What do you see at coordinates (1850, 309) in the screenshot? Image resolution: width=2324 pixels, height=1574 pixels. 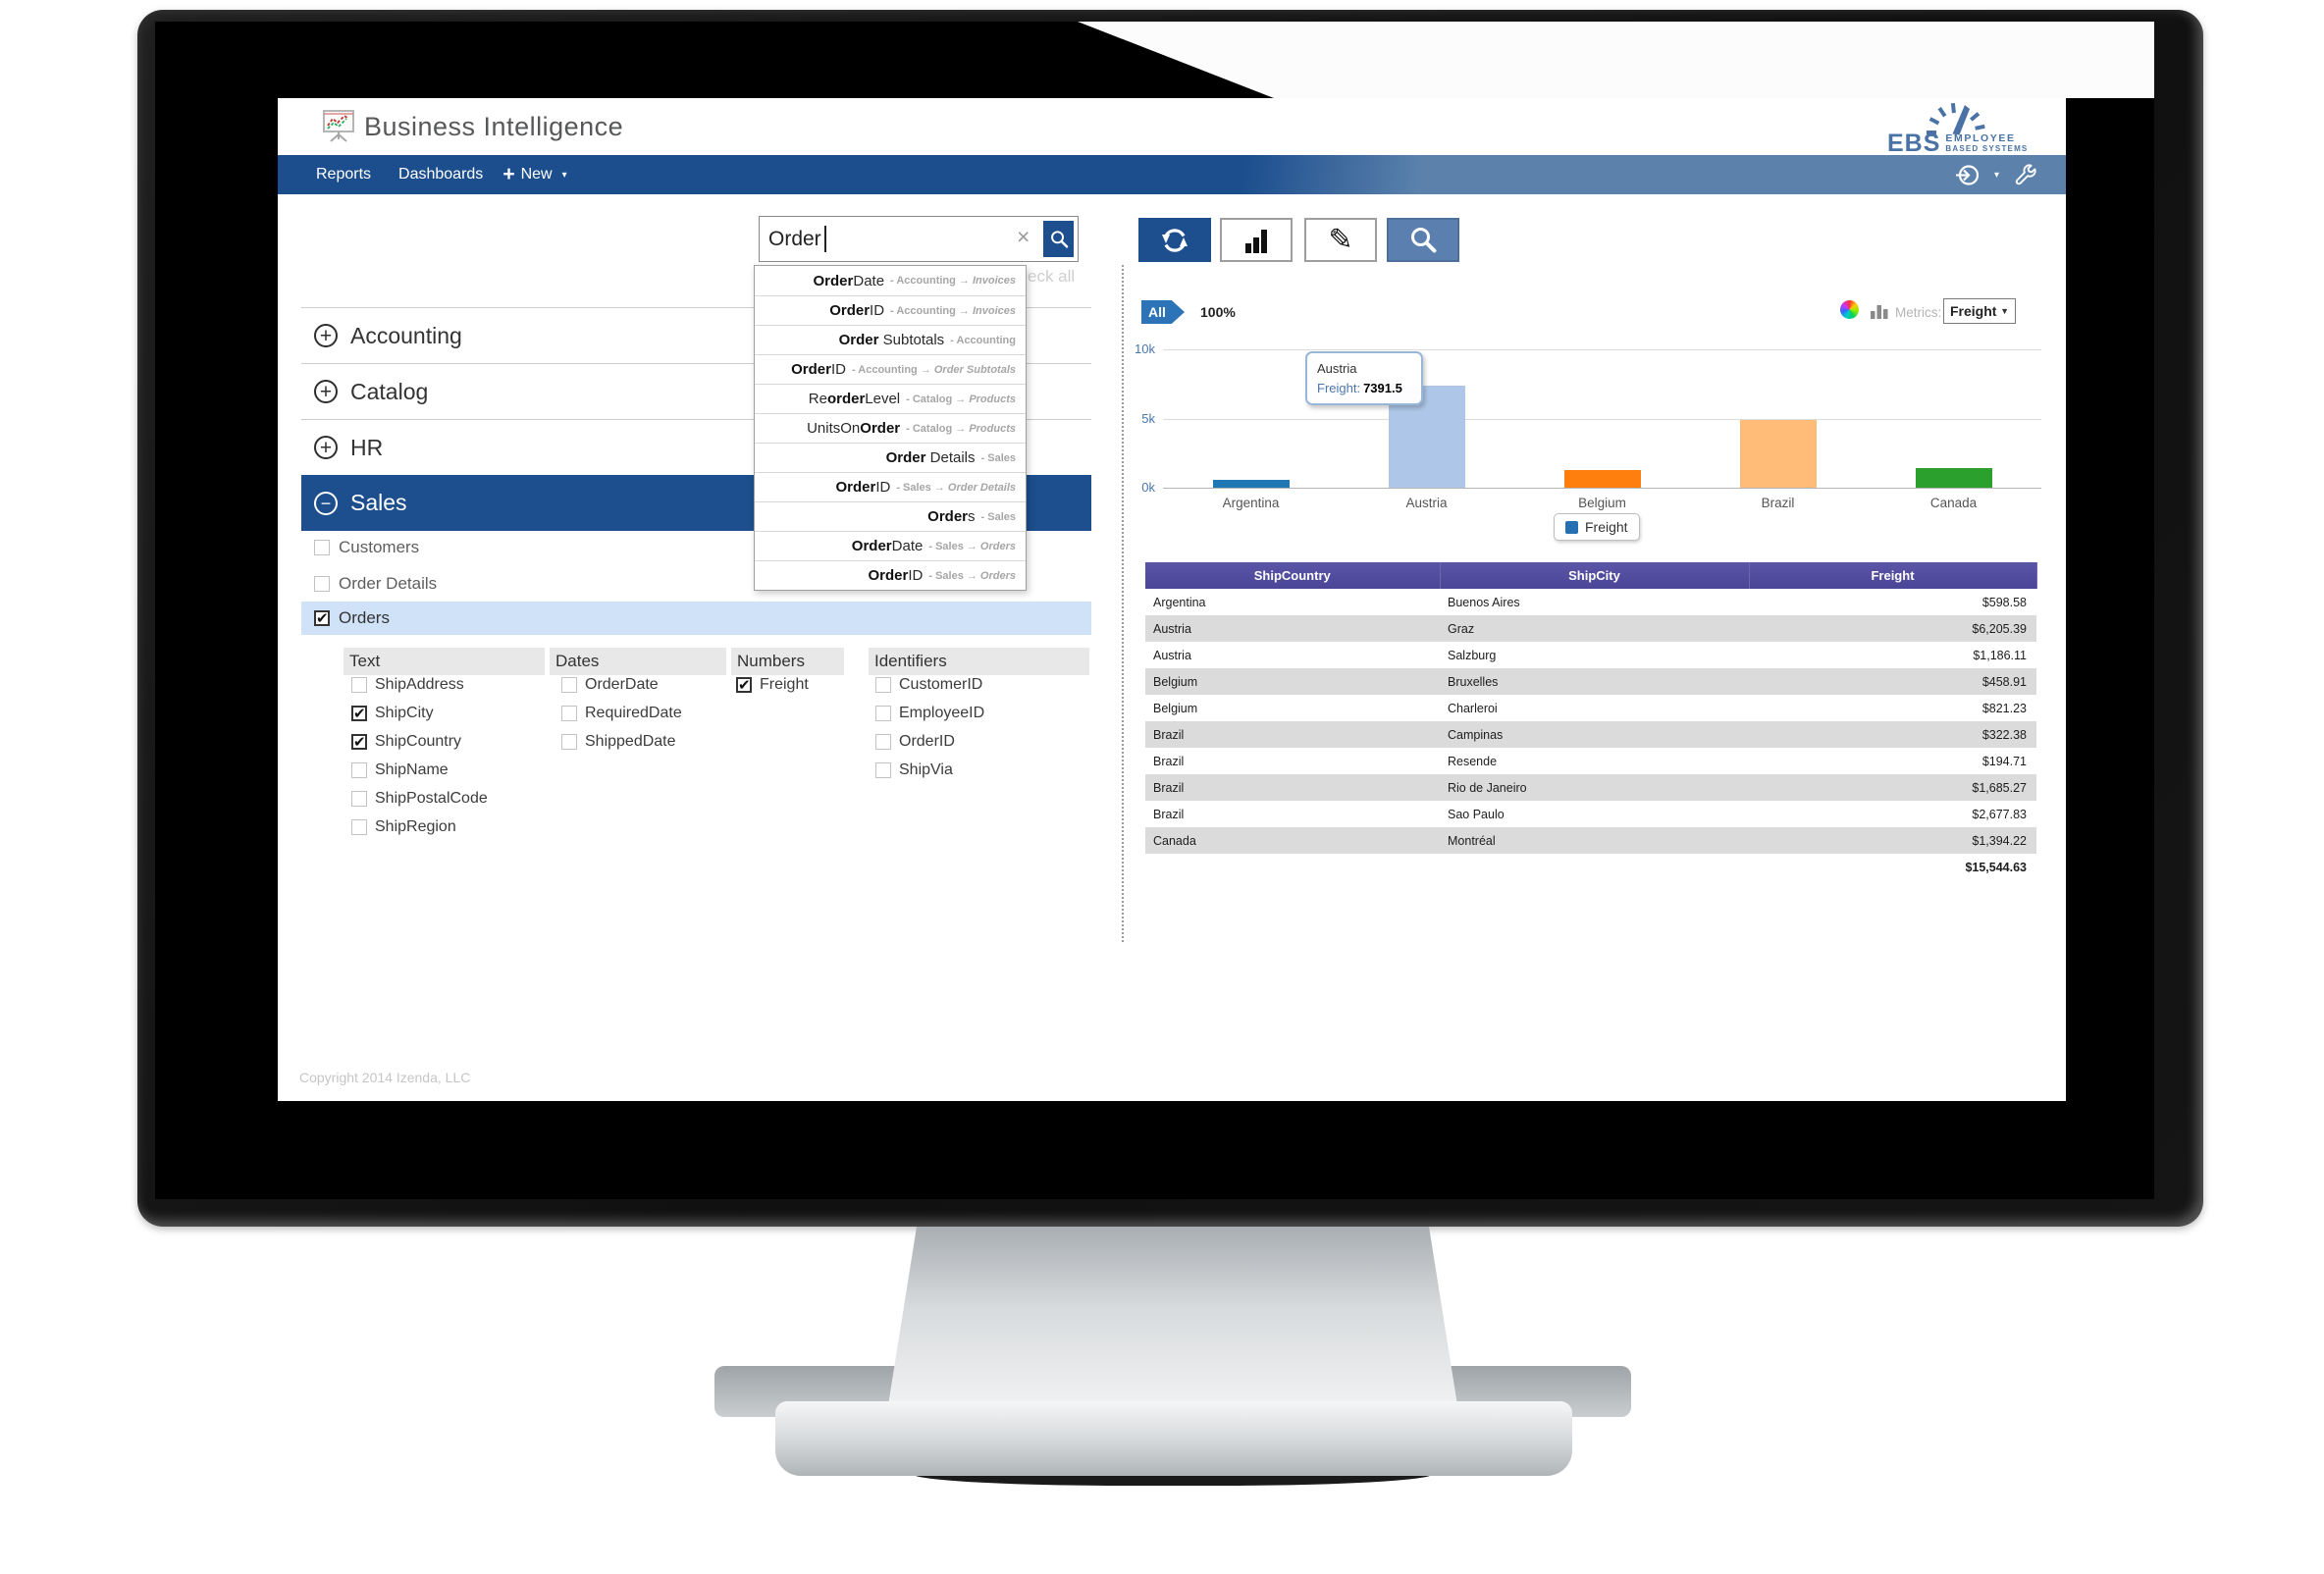 I see `color-wheel-icon` at bounding box center [1850, 309].